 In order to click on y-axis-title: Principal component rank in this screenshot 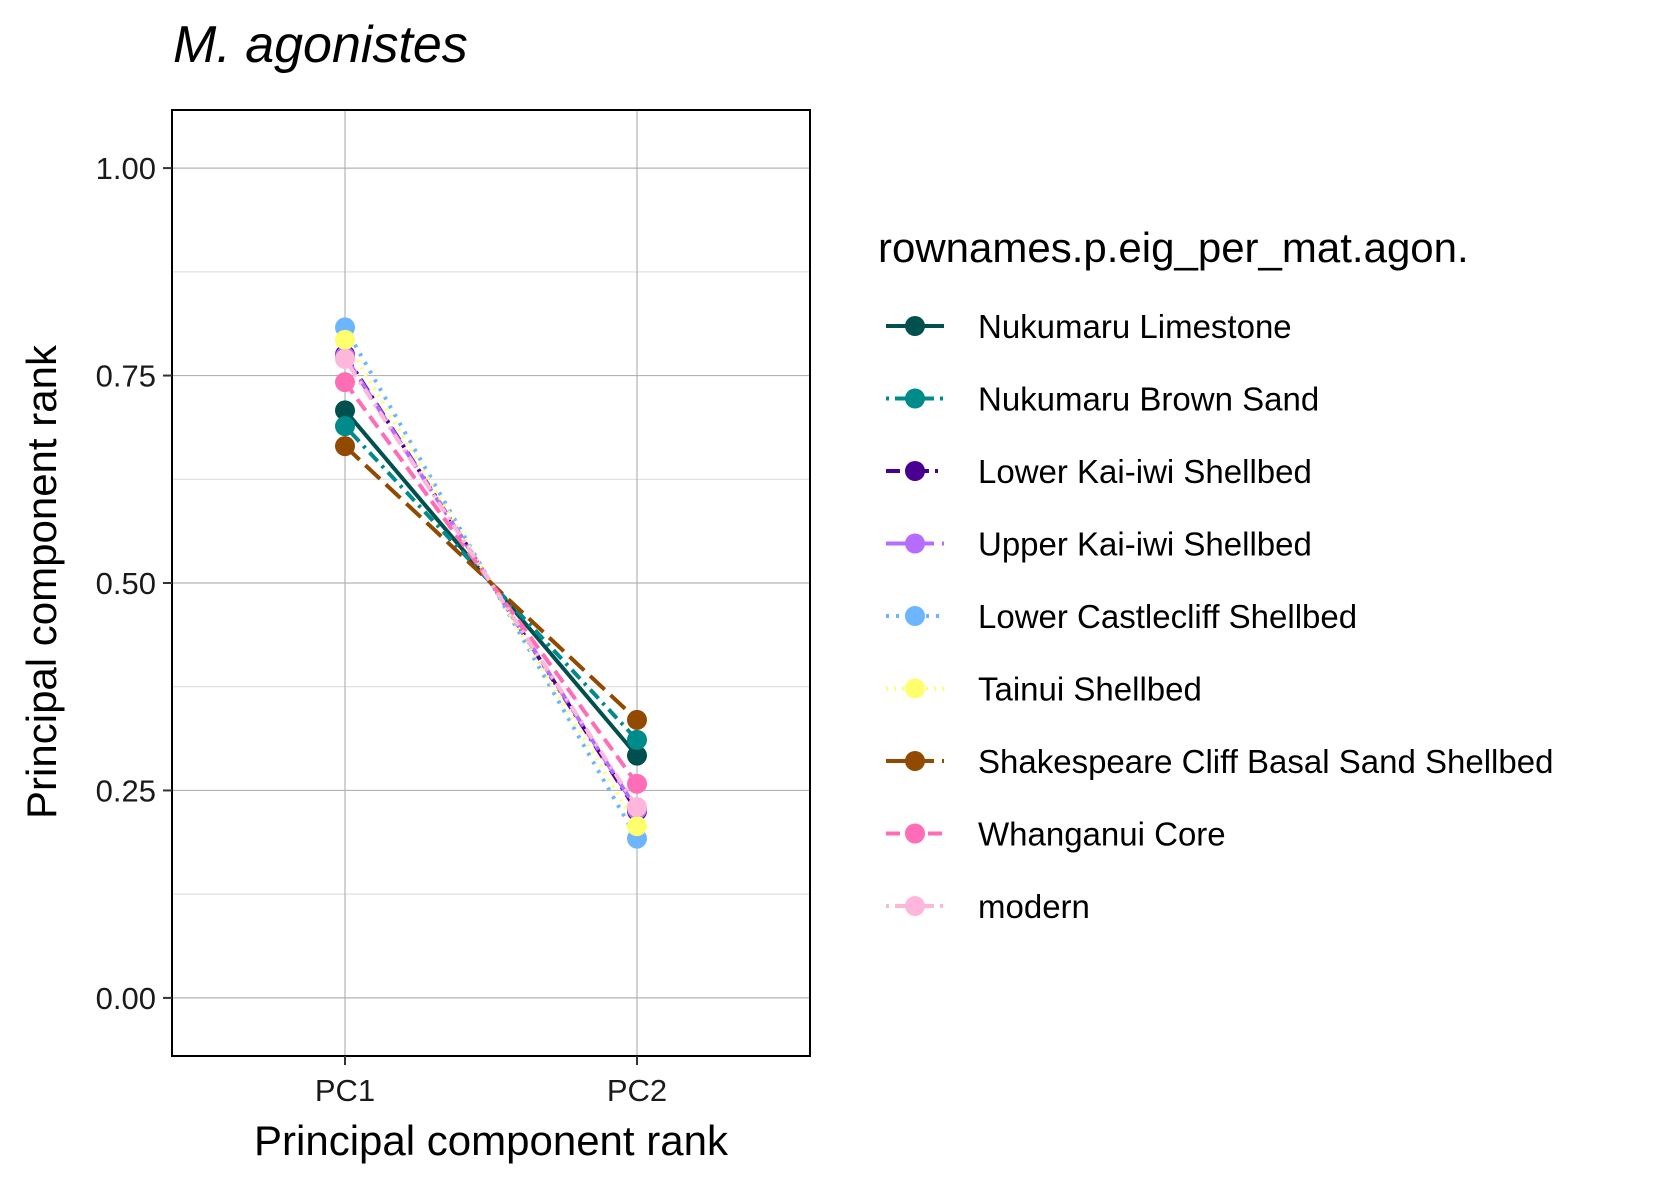, I will do `click(41, 581)`.